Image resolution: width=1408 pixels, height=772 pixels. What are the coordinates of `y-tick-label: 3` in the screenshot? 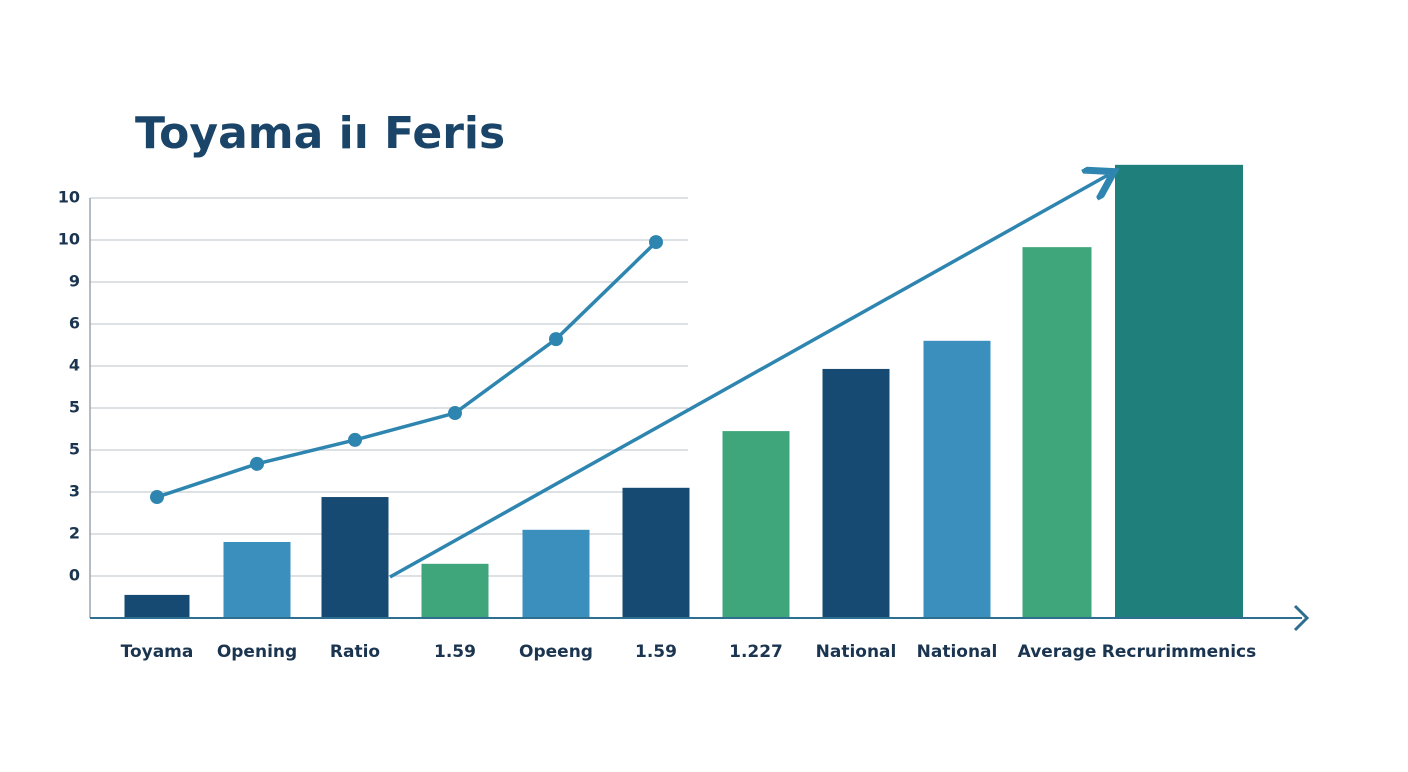 It's located at (74, 491).